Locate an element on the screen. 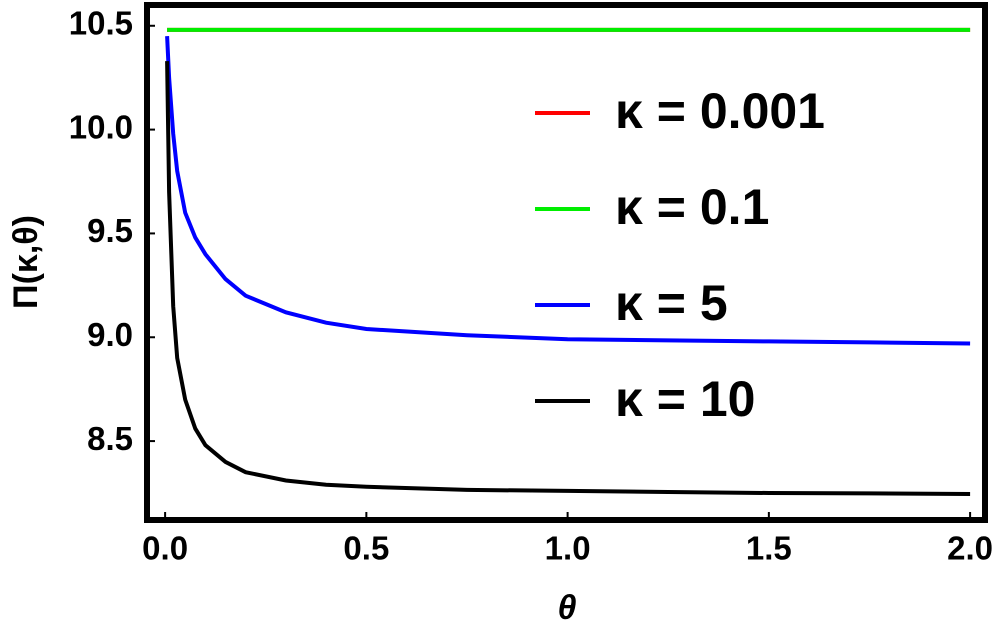 The width and height of the screenshot is (1000, 637). x-tick-label: 0.0 is located at coordinates (165, 548).